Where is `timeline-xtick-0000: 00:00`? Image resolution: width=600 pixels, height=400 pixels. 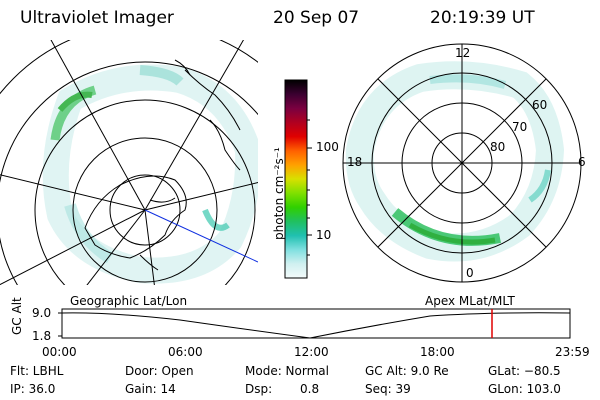 timeline-xtick-0000: 00:00 is located at coordinates (59, 352).